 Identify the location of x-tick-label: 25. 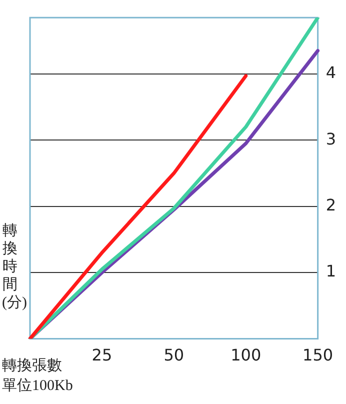
(102, 355).